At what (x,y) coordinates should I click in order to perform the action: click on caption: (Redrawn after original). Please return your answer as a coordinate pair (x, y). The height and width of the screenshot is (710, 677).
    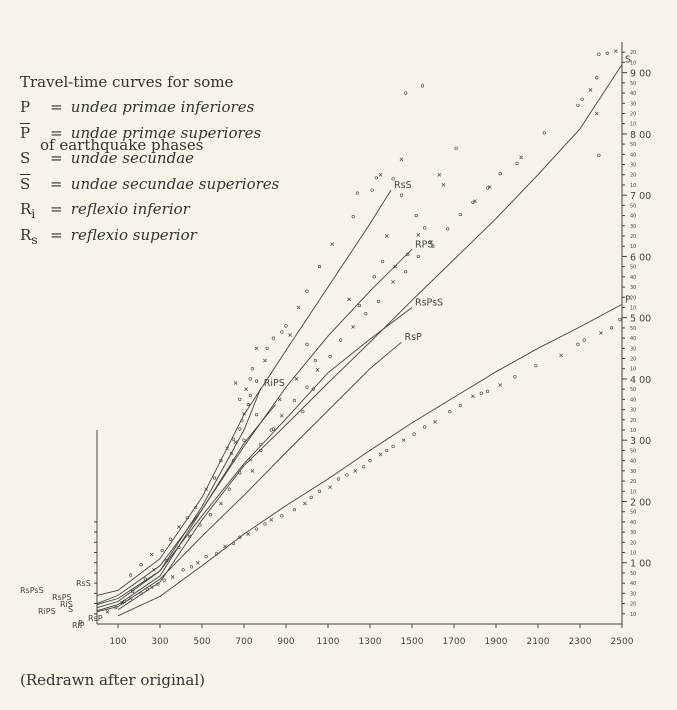
    Looking at the image, I should click on (112, 680).